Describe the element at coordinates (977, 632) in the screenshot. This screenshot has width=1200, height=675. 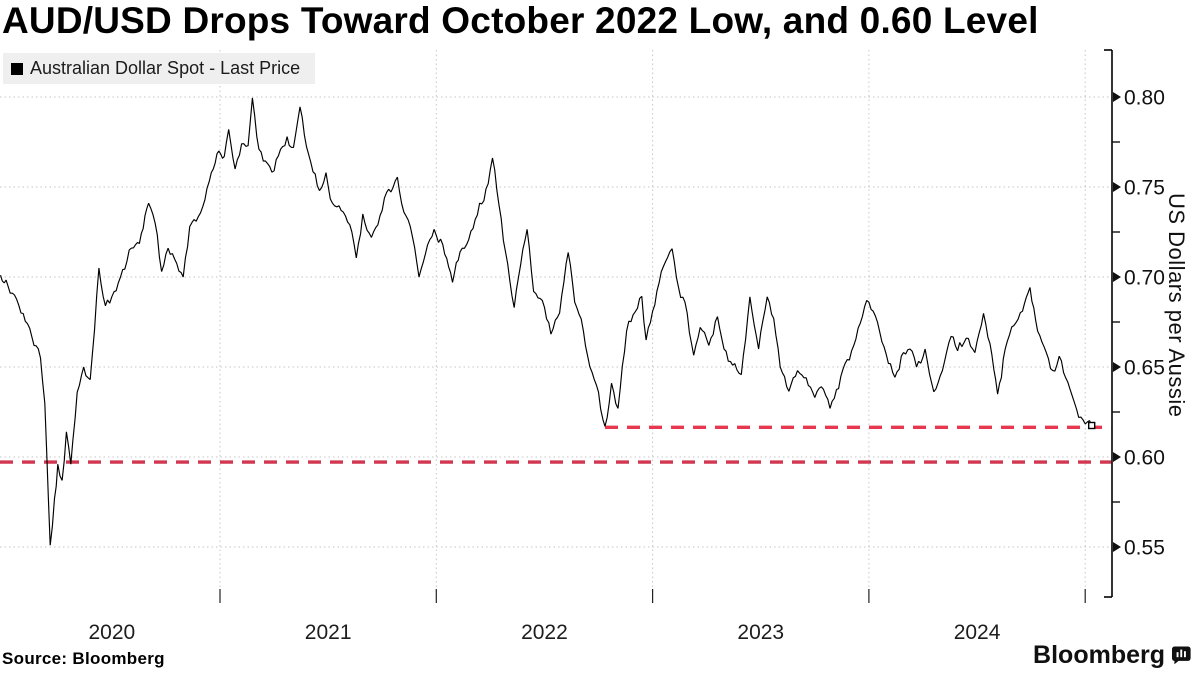
I see `x-tick-label: 2024` at that location.